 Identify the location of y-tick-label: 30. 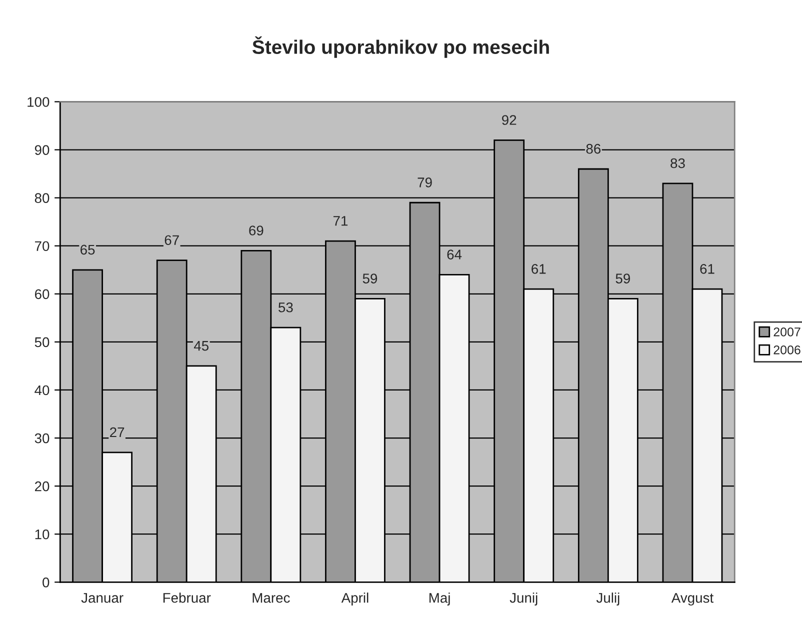
(42, 438).